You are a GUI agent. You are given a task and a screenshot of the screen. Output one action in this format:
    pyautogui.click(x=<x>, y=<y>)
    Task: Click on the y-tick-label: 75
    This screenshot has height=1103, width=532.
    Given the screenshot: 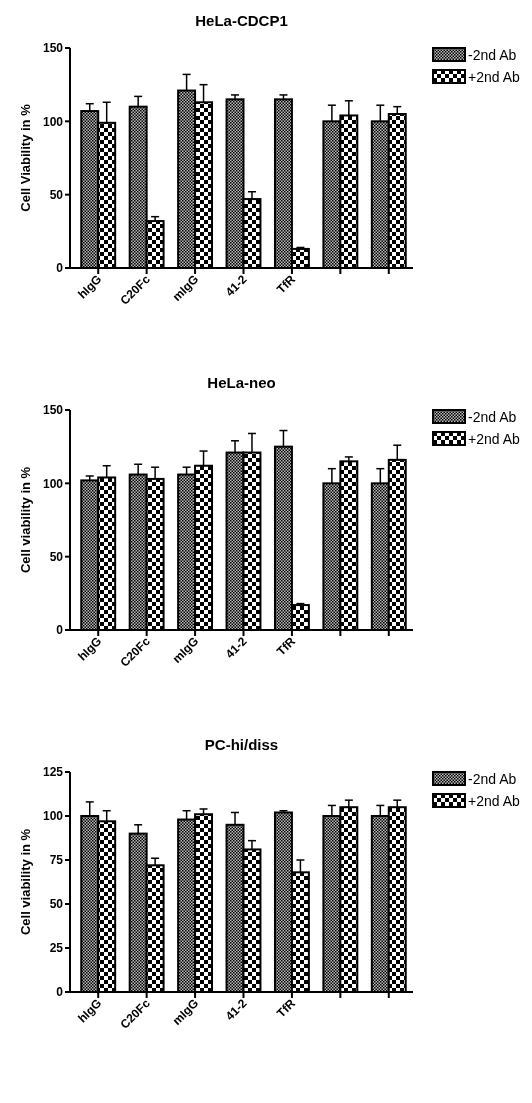 What is the action you would take?
    pyautogui.click(x=56, y=860)
    